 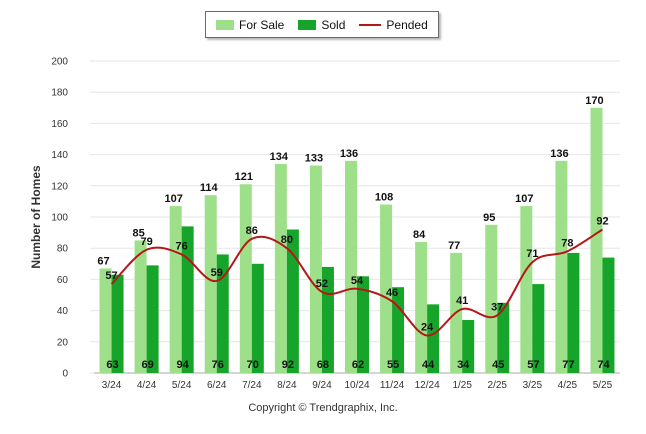 I want to click on data-label-pended: 41, so click(x=462, y=301).